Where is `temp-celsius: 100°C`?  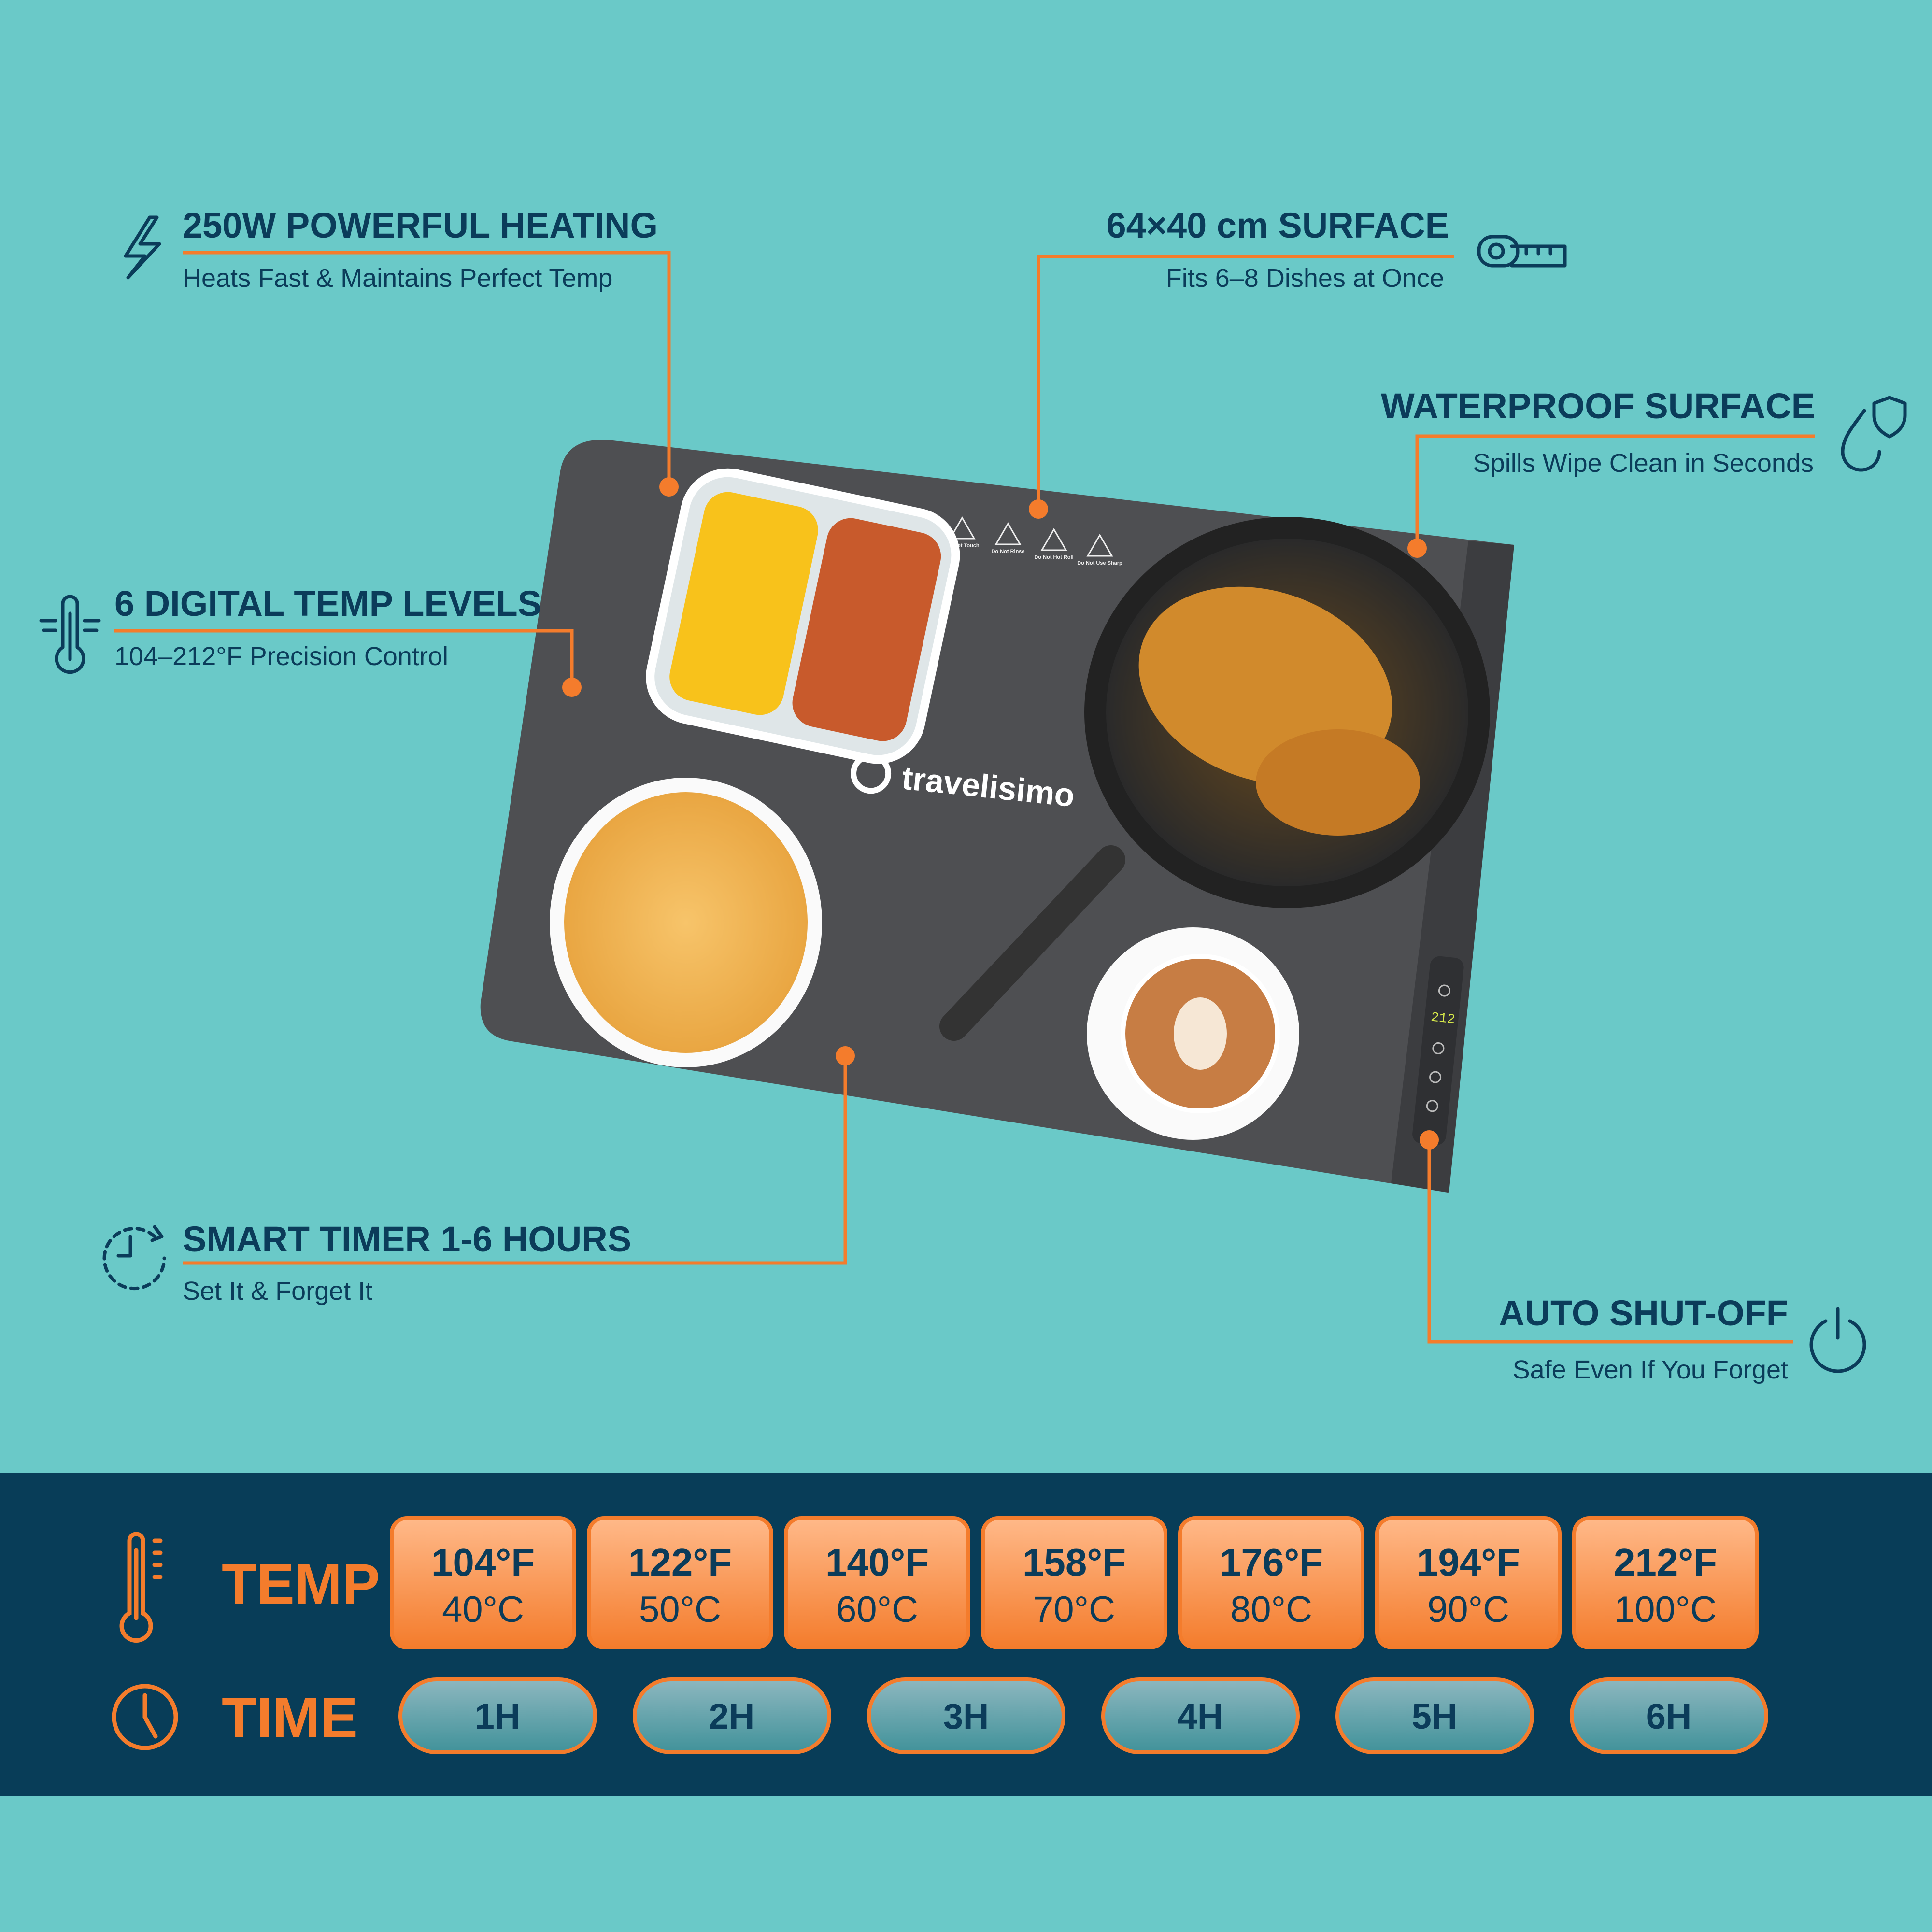
temp-celsius: 100°C is located at coordinates (1665, 1609).